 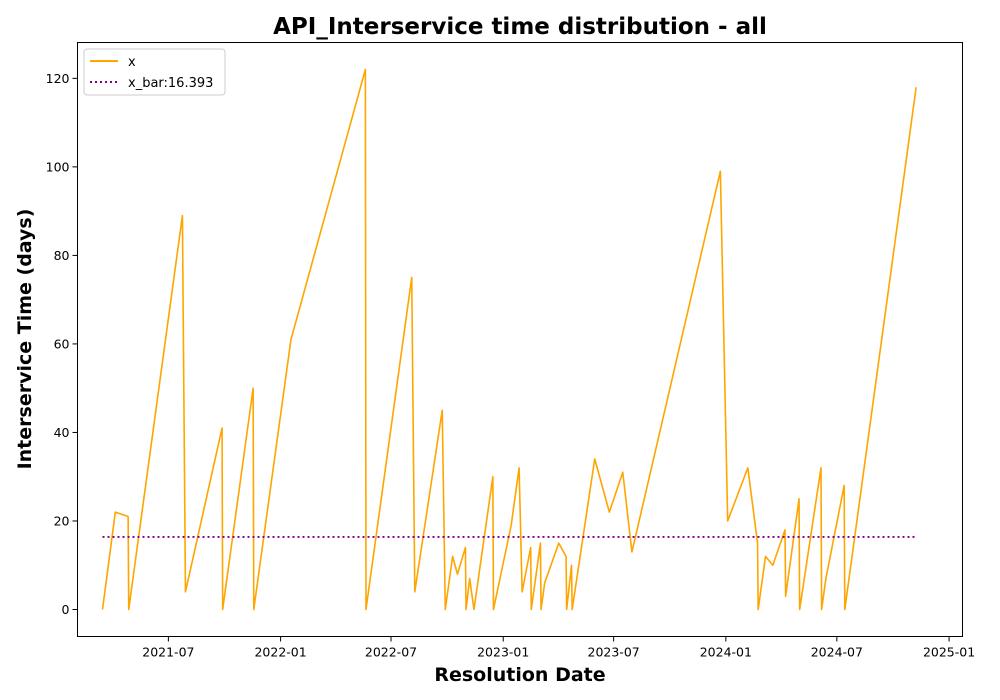 What do you see at coordinates (168, 652) in the screenshot?
I see `x-tick-label: 2021-07` at bounding box center [168, 652].